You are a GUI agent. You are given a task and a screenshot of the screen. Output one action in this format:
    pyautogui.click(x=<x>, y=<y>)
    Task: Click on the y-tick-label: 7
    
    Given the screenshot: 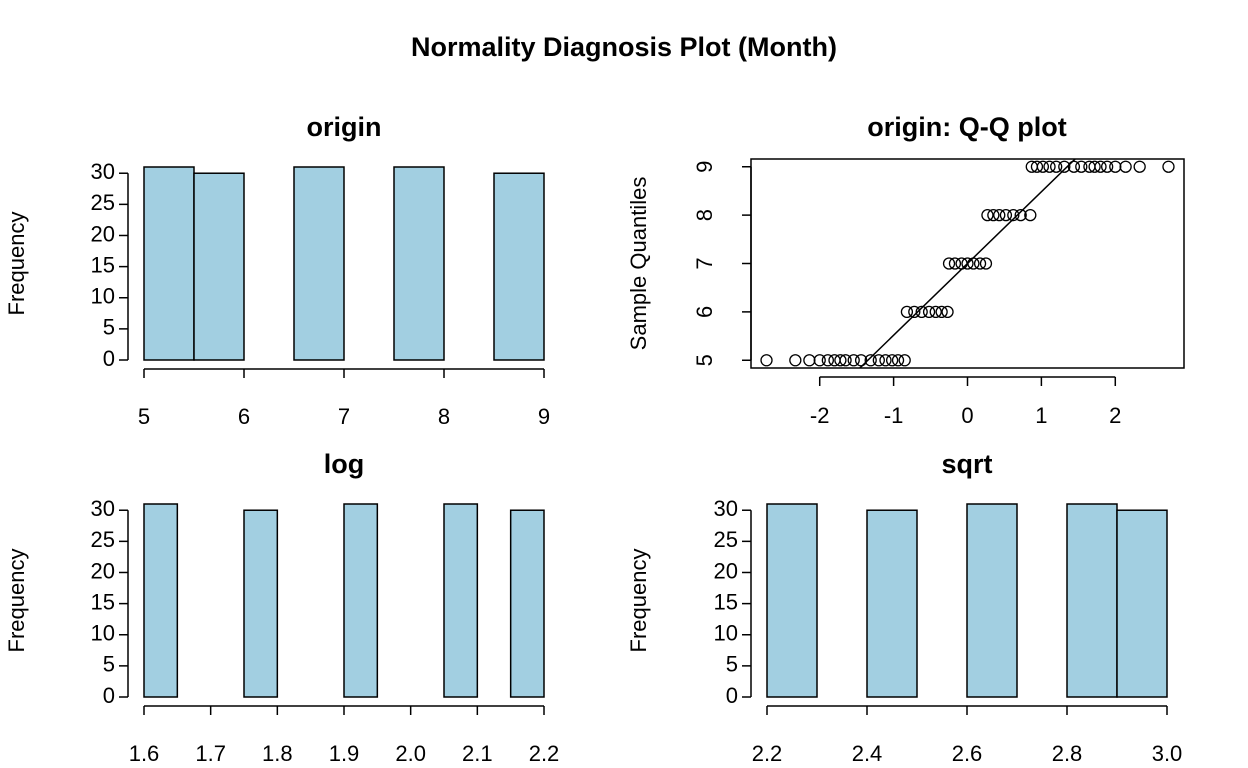 What is the action you would take?
    pyautogui.click(x=704, y=263)
    